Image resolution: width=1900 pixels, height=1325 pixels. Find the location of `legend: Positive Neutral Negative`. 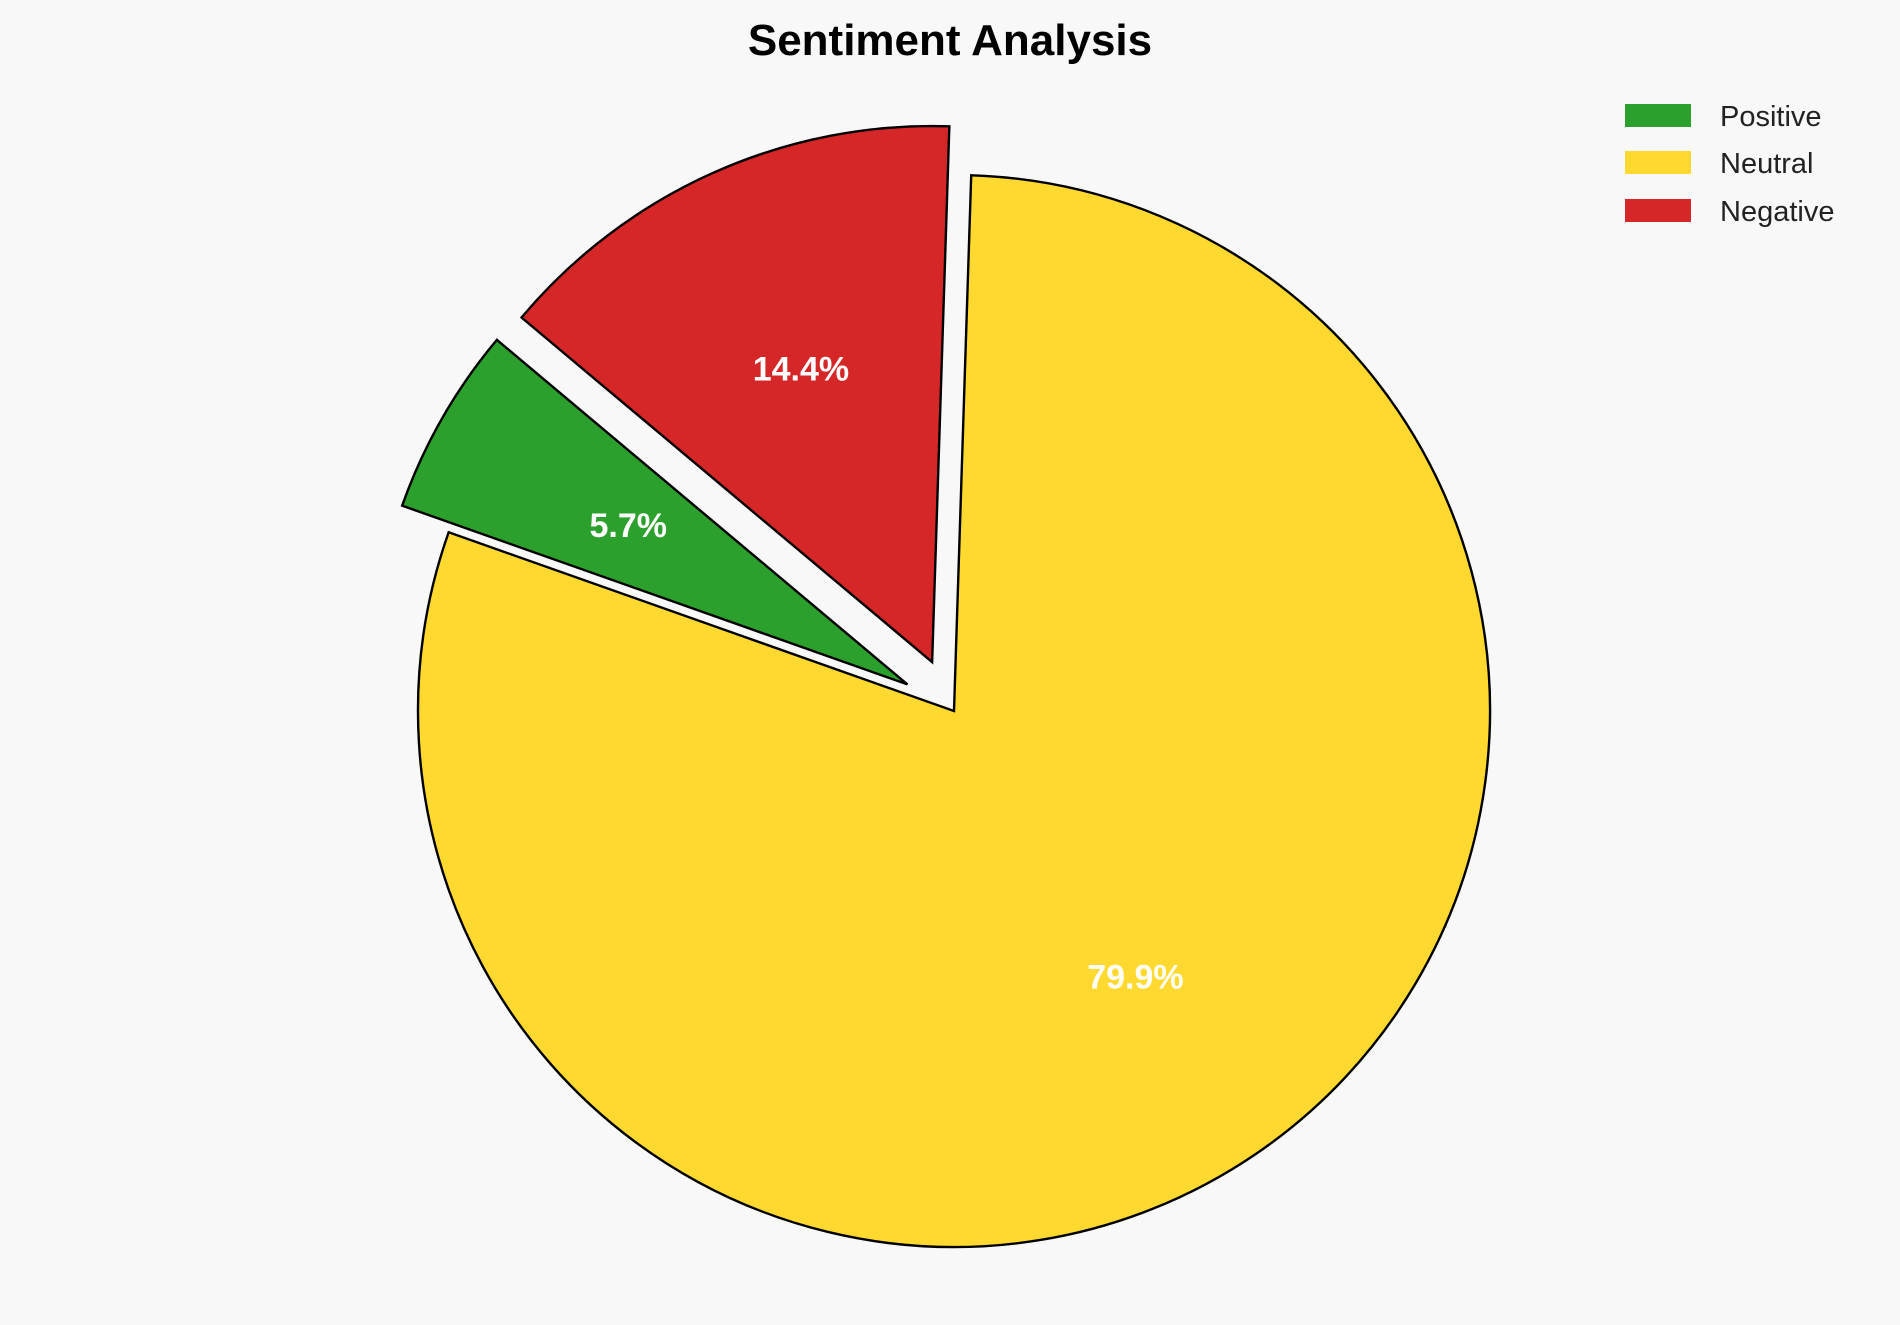

legend: Positive Neutral Negative is located at coordinates (1729, 164).